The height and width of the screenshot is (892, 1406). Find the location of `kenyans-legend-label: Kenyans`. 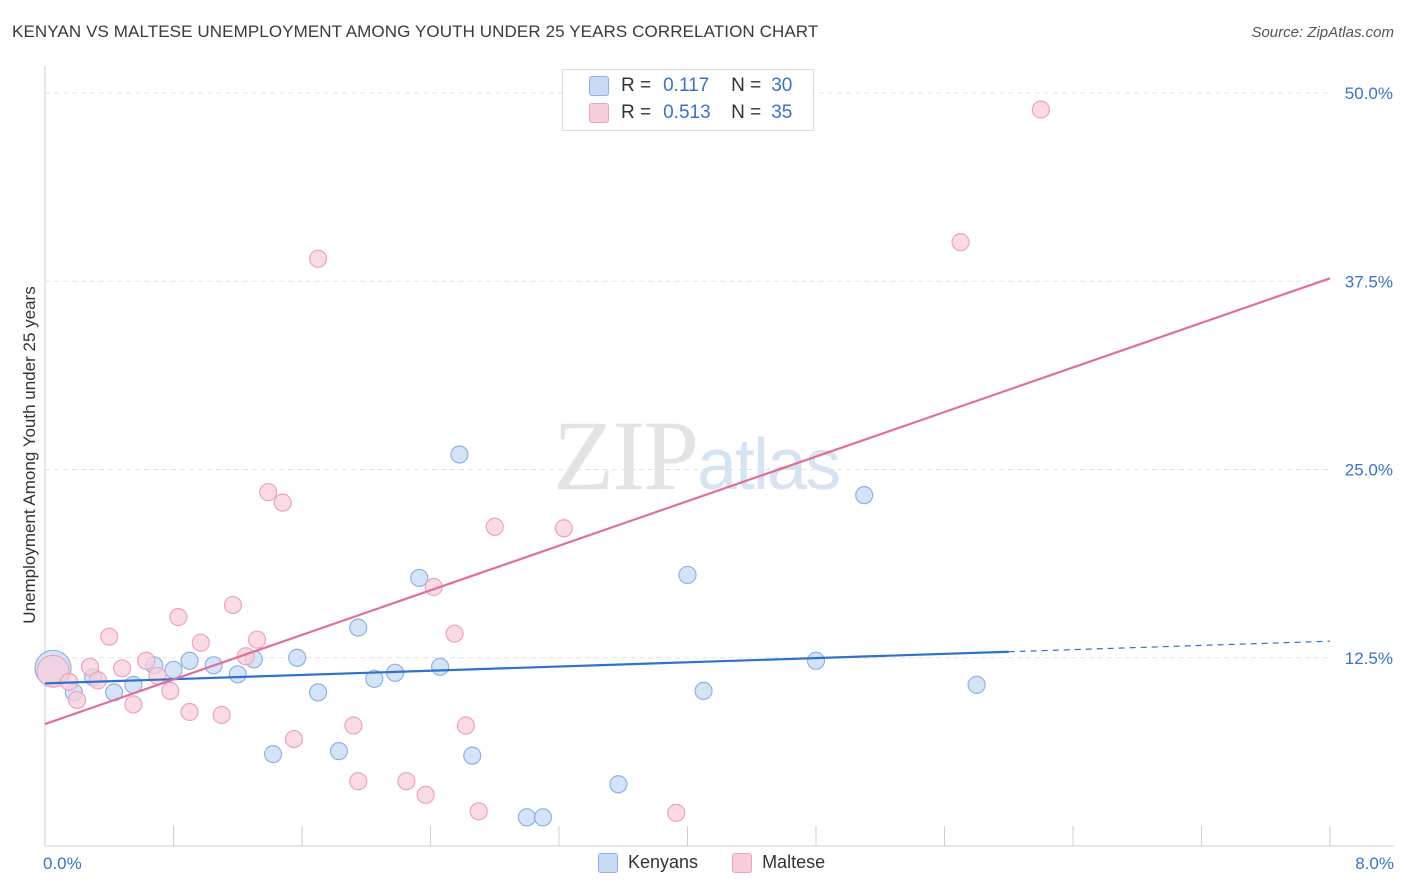

kenyans-legend-label: Kenyans is located at coordinates (663, 862).